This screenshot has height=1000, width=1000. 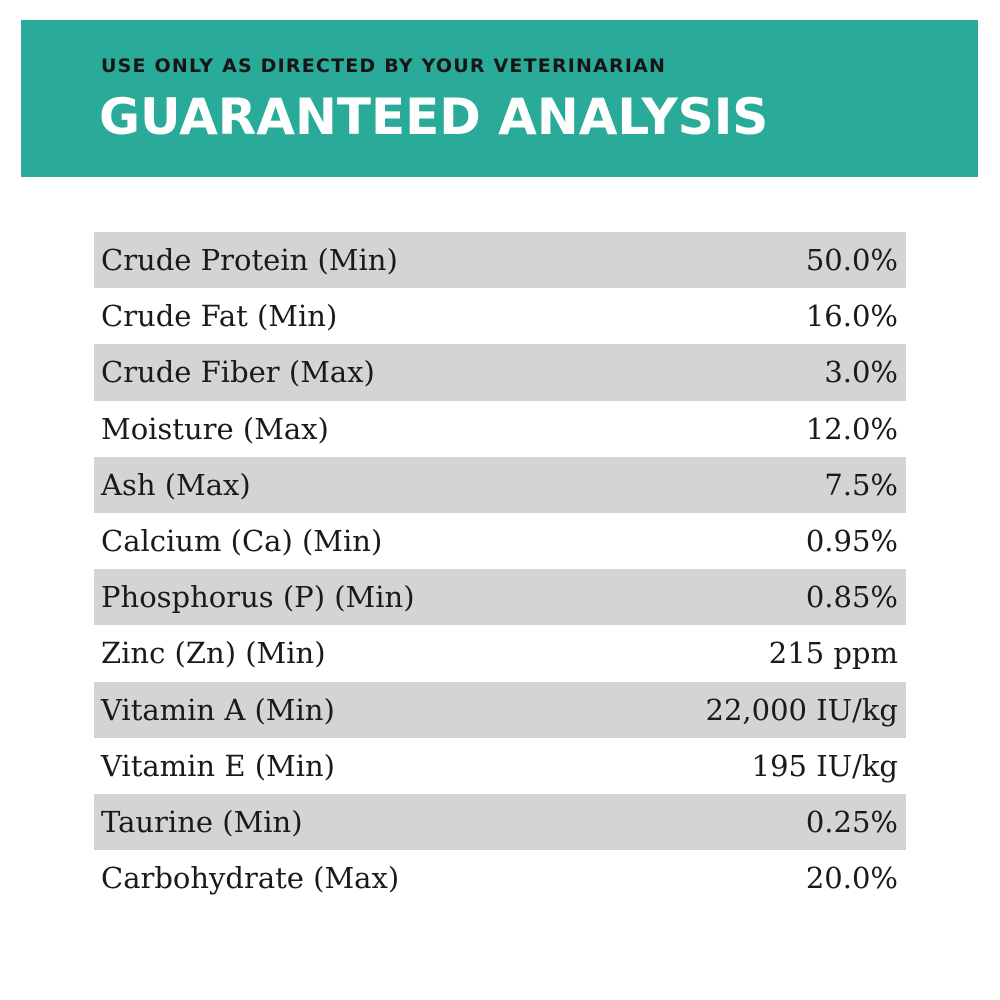 I want to click on table-row: Carbohydrate (Max) 20.0%, so click(x=500, y=878).